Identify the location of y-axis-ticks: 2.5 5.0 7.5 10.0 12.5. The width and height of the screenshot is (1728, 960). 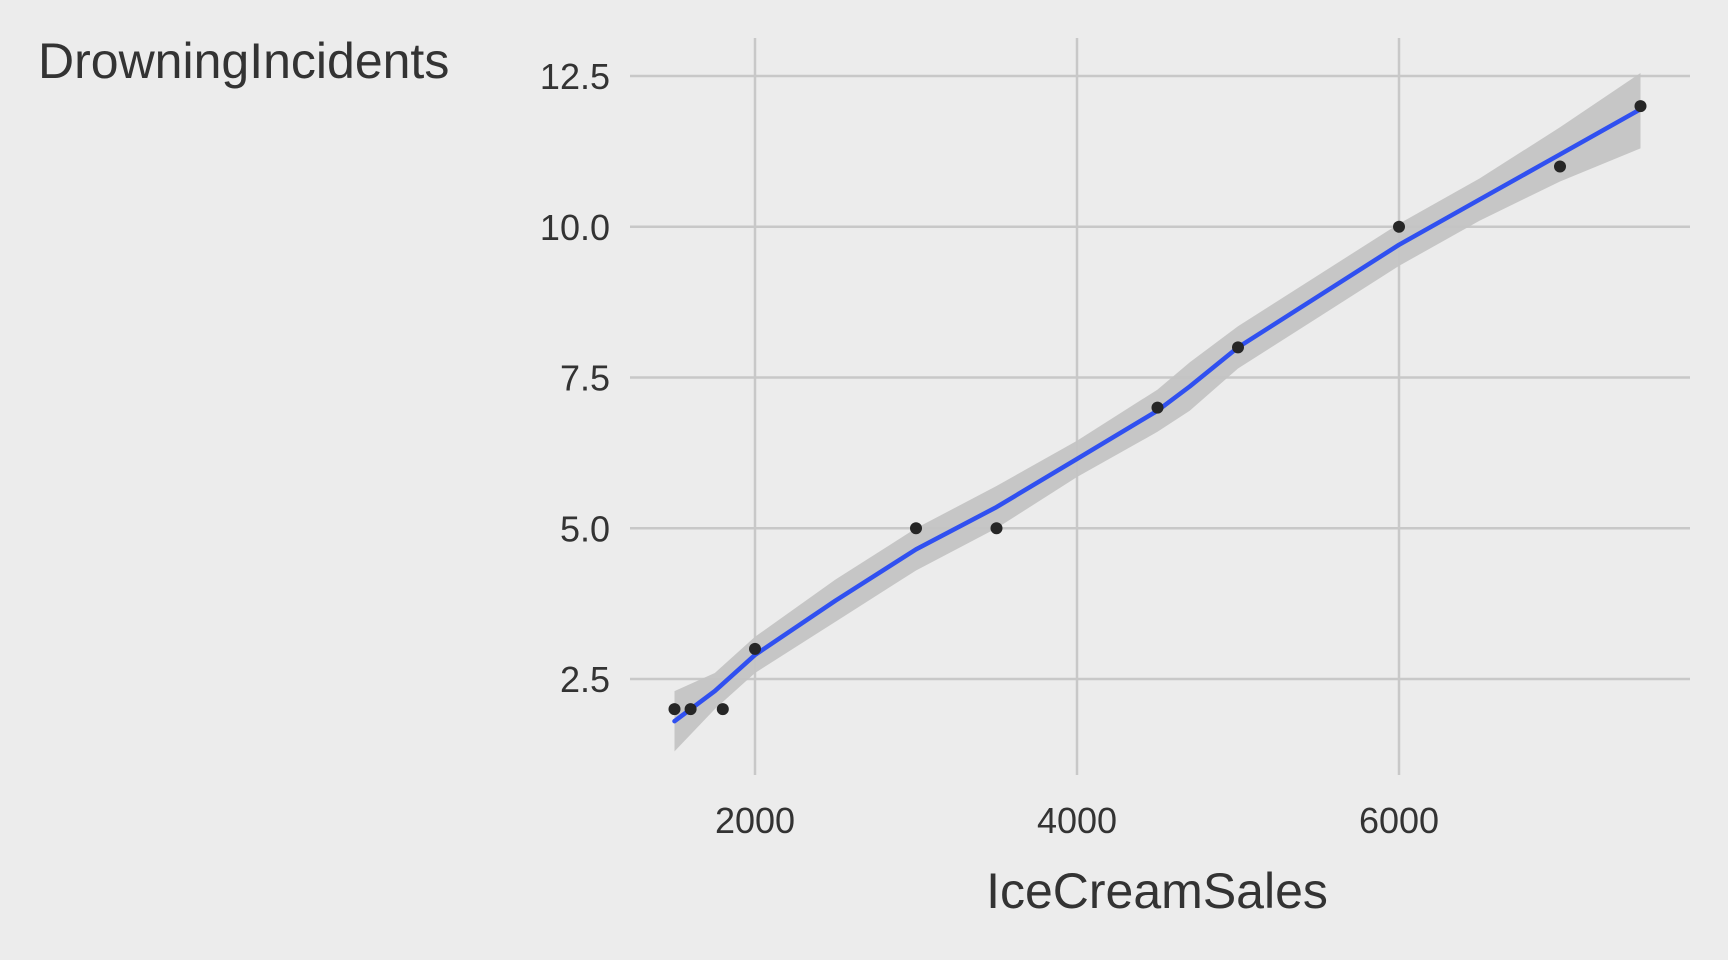
(575, 378).